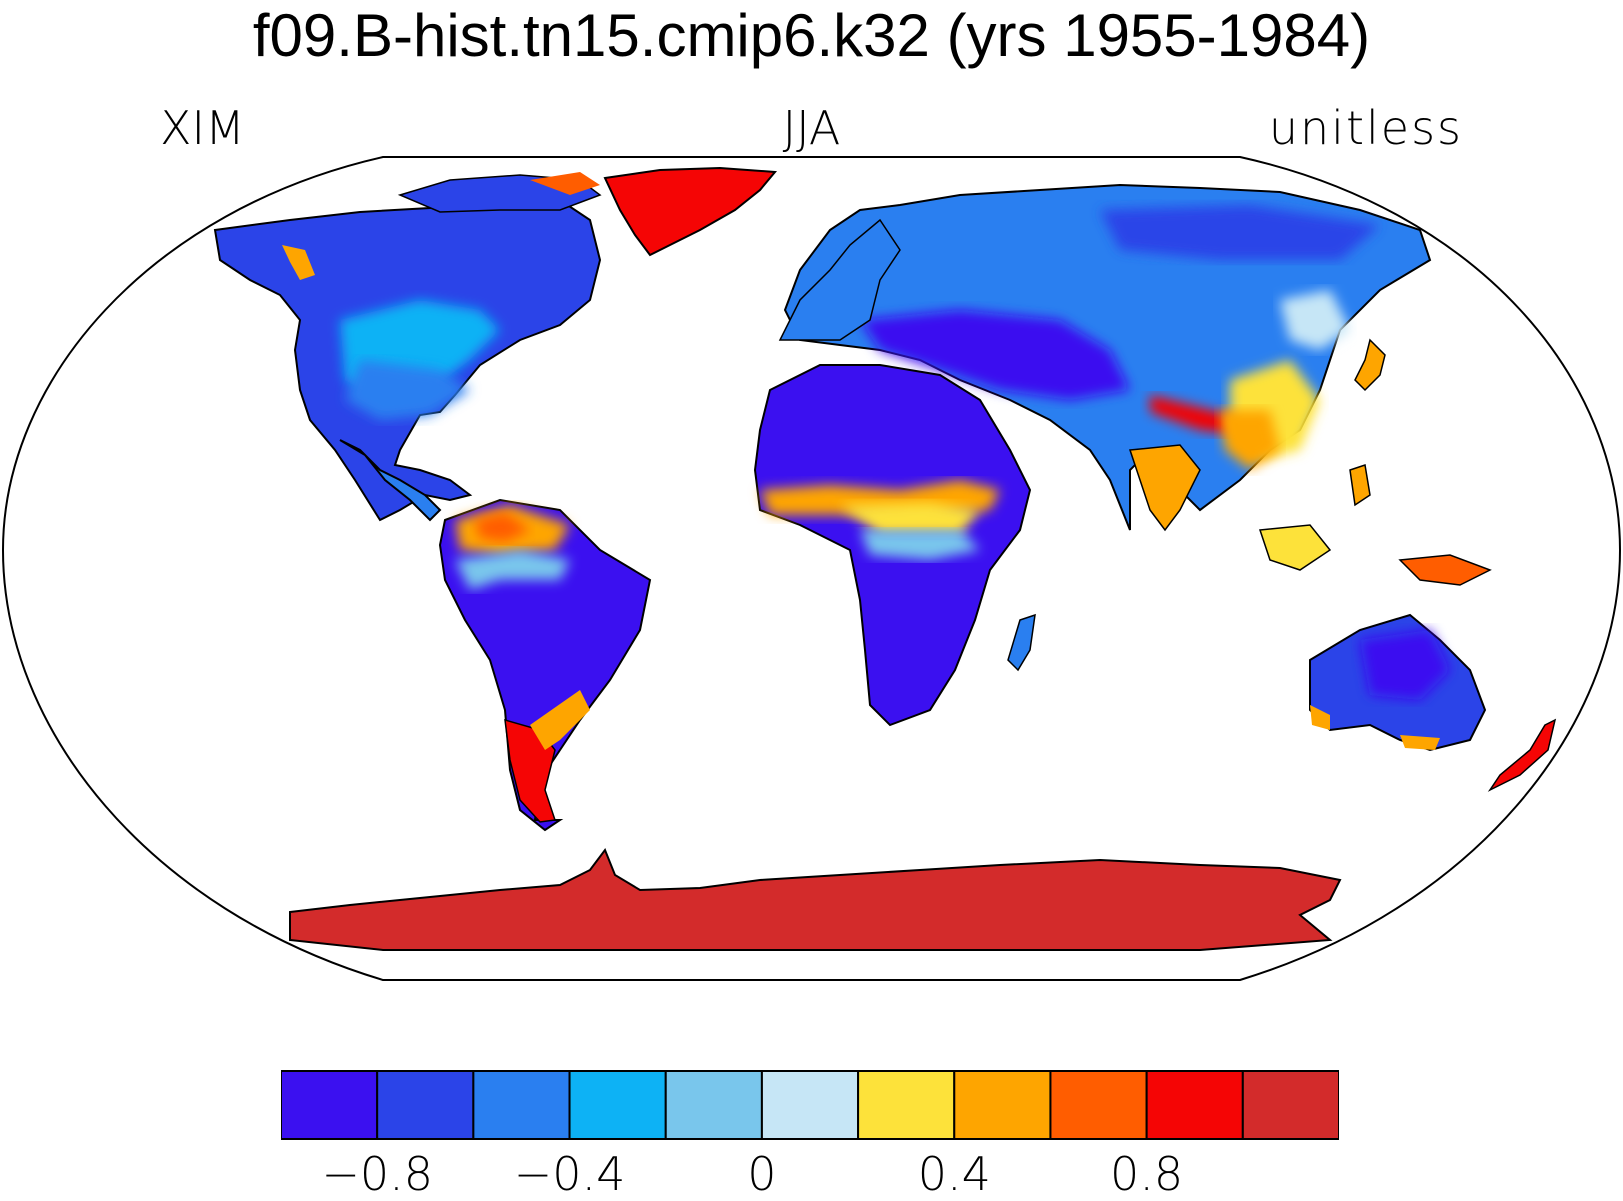  What do you see at coordinates (377, 1174) in the screenshot?
I see `colorbar-tick-label: −0.8` at bounding box center [377, 1174].